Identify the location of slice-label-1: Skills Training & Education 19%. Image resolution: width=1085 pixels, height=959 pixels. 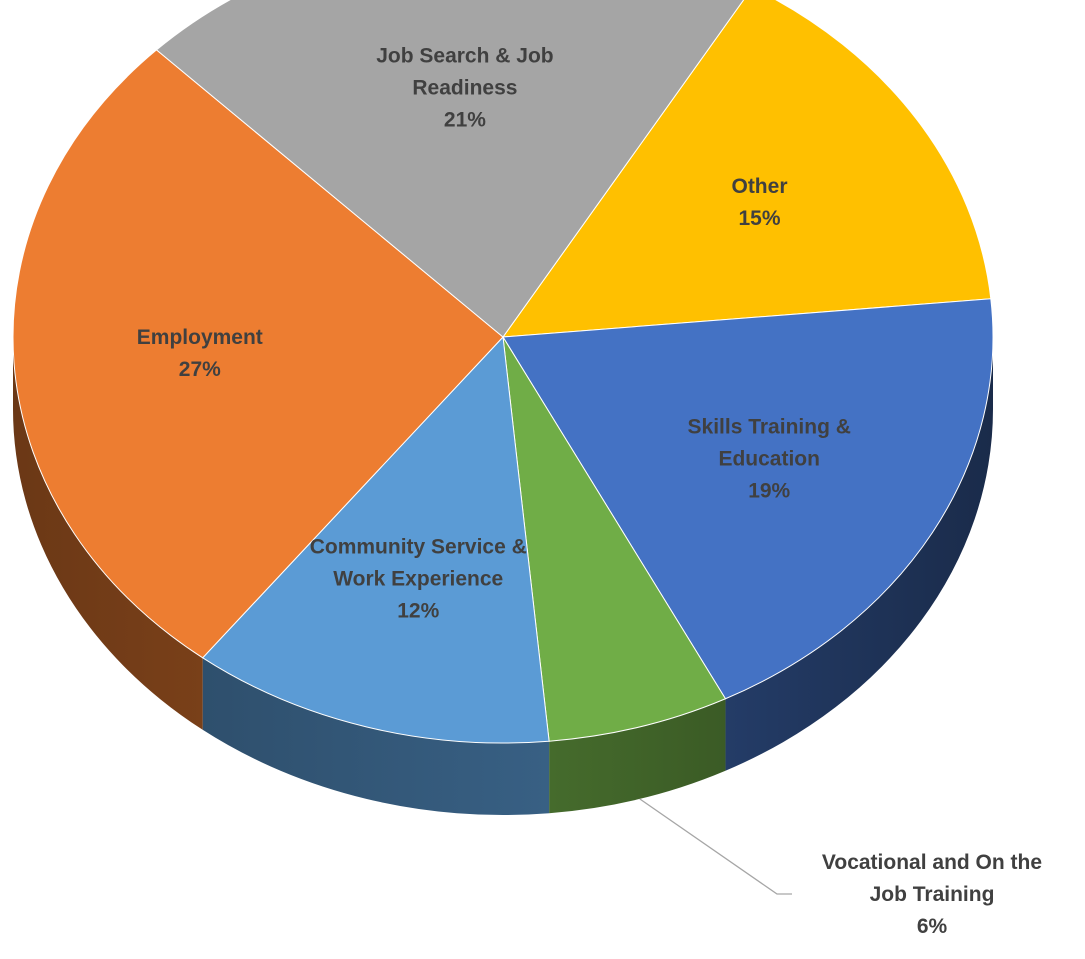
(769, 458).